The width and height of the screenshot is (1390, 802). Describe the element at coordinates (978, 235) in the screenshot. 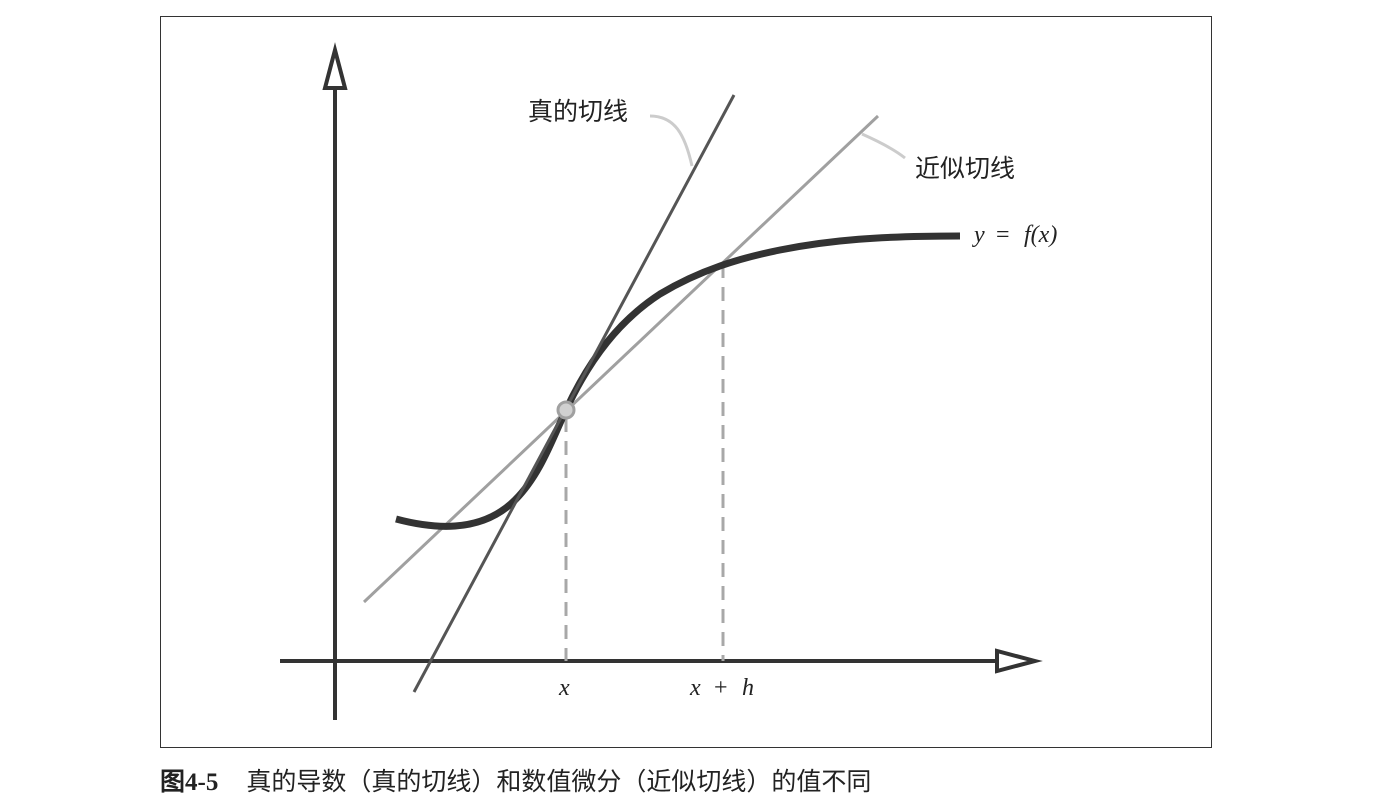

I see `curve-label-y: y` at that location.